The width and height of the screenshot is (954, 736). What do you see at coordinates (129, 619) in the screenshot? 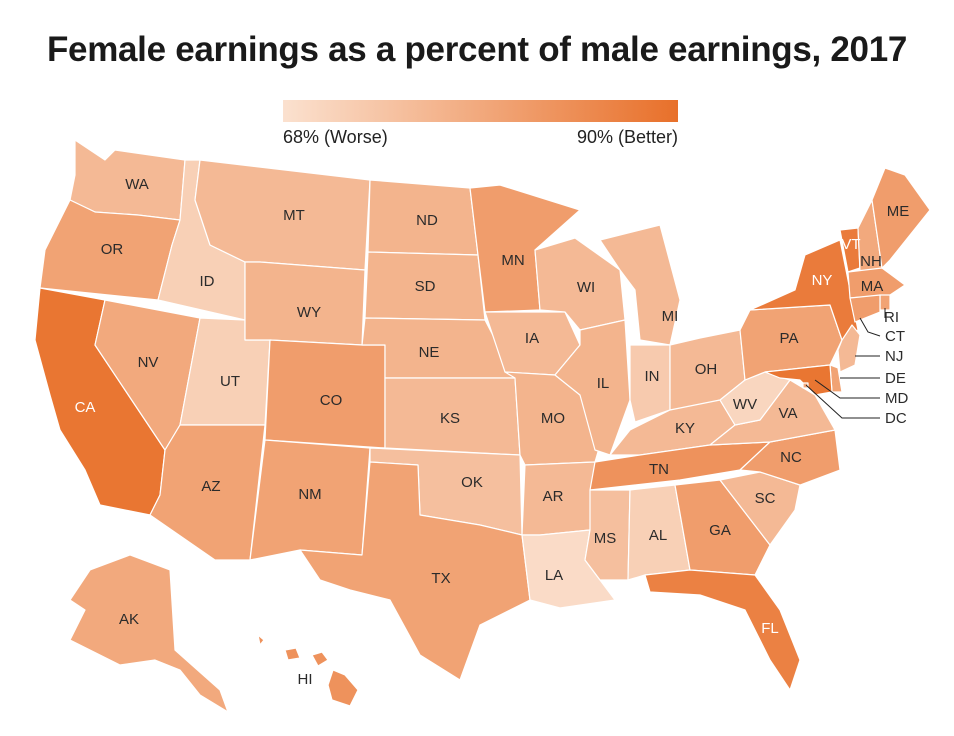
I see `state-label-AK: AK` at bounding box center [129, 619].